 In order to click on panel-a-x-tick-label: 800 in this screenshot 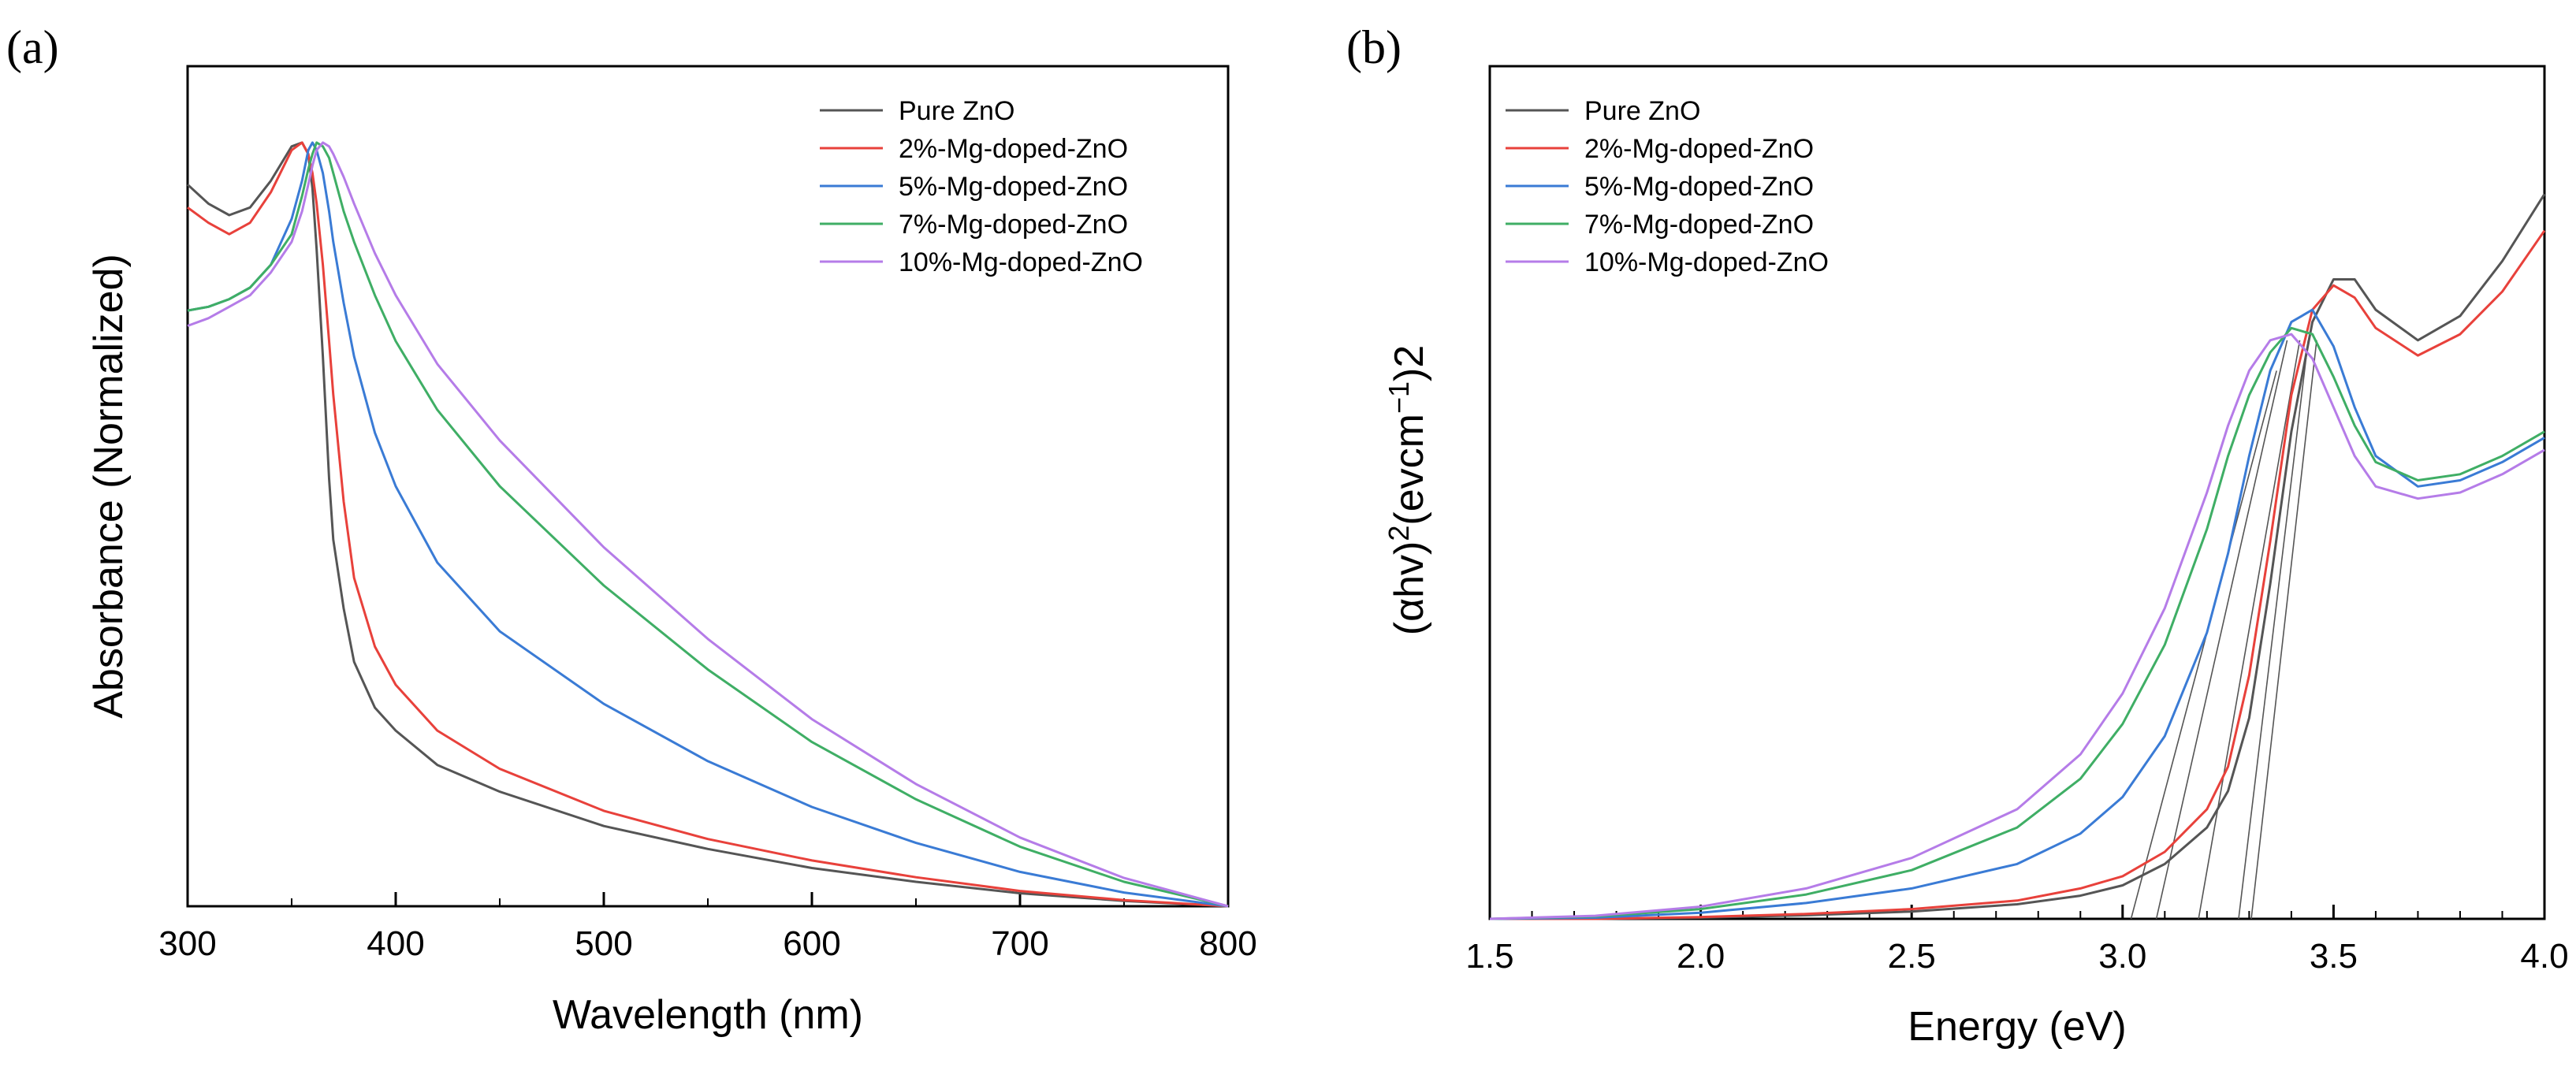, I will do `click(1227, 944)`.